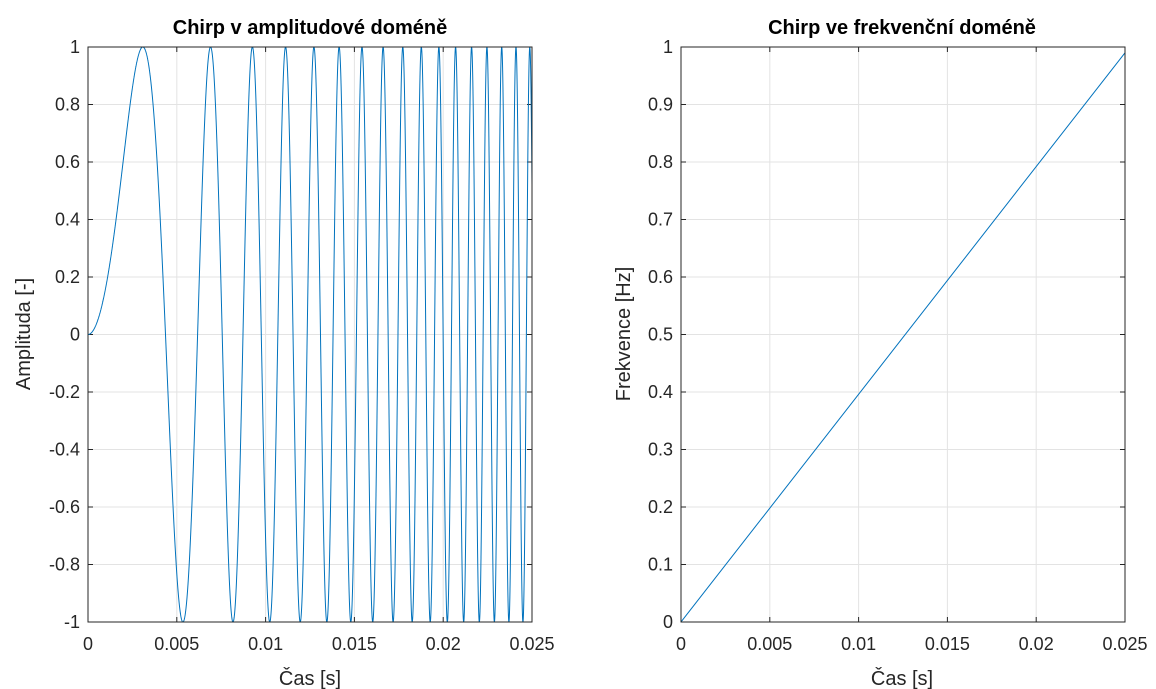 Image resolution: width=1156 pixels, height=689 pixels. What do you see at coordinates (24, 334) in the screenshot?
I see `y-axis-label: Amplituda [-]` at bounding box center [24, 334].